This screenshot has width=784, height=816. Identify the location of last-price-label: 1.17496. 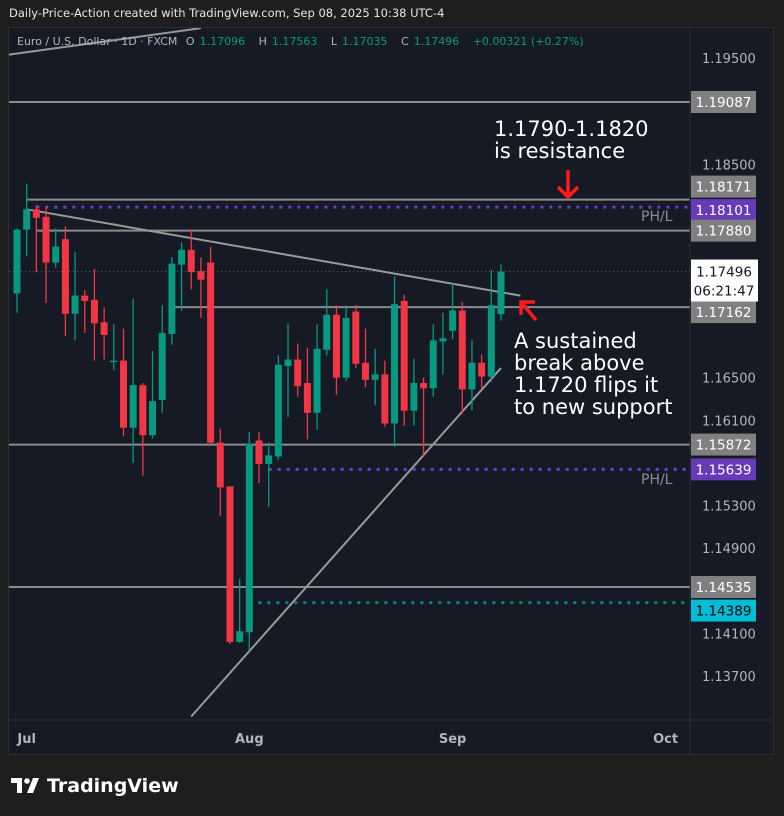
(724, 273).